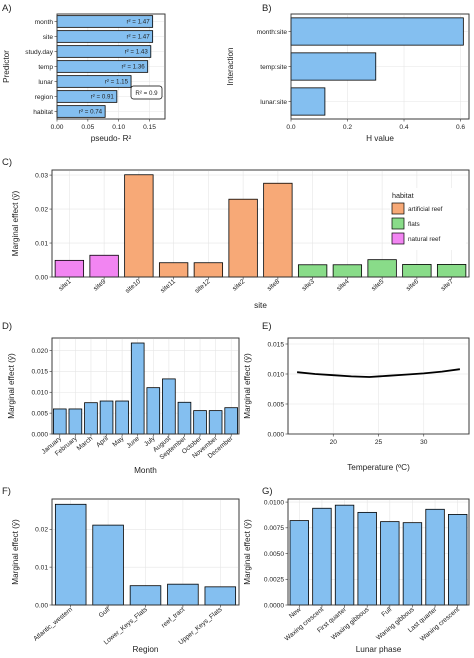 Image resolution: width=474 pixels, height=658 pixels. What do you see at coordinates (134, 442) in the screenshot?
I see `x-tick-label: June` at bounding box center [134, 442].